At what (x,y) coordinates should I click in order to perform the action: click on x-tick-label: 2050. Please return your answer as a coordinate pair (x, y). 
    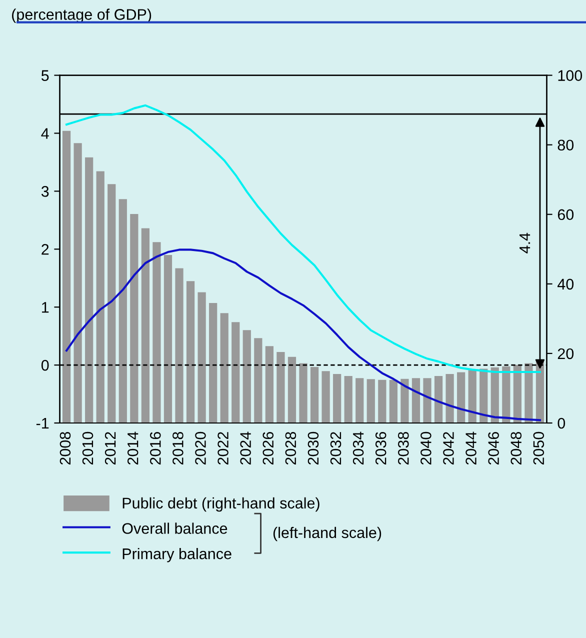
    Looking at the image, I should click on (538, 448).